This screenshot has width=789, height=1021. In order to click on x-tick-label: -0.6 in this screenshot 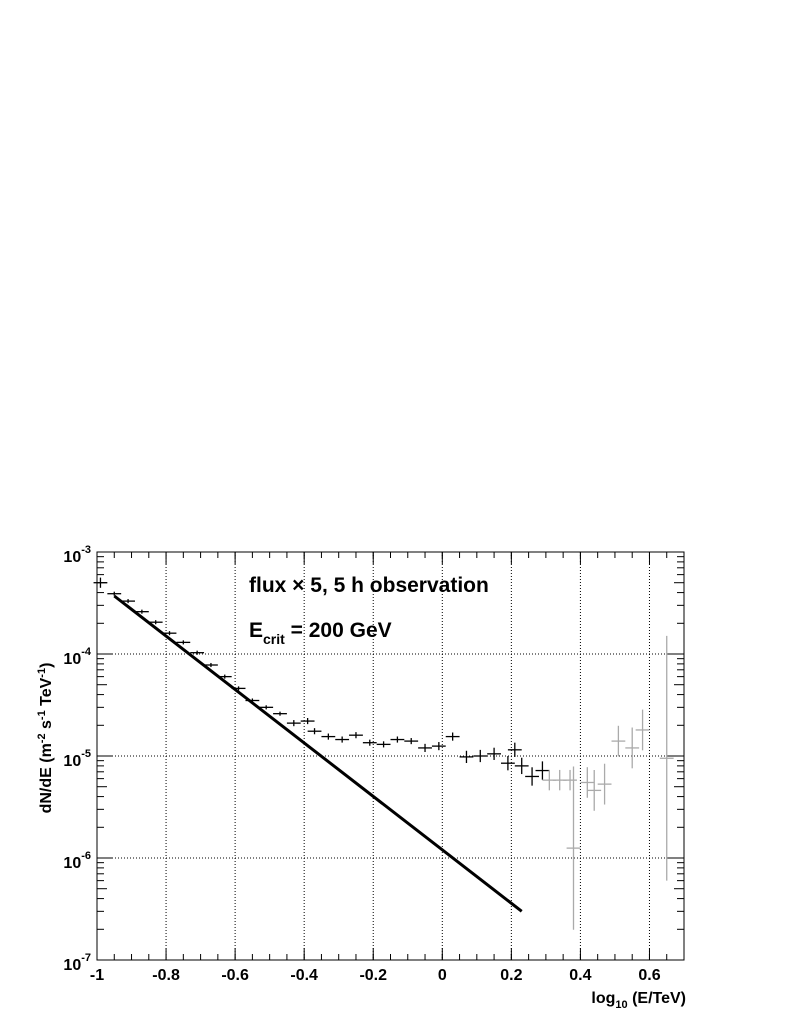, I will do `click(235, 975)`.